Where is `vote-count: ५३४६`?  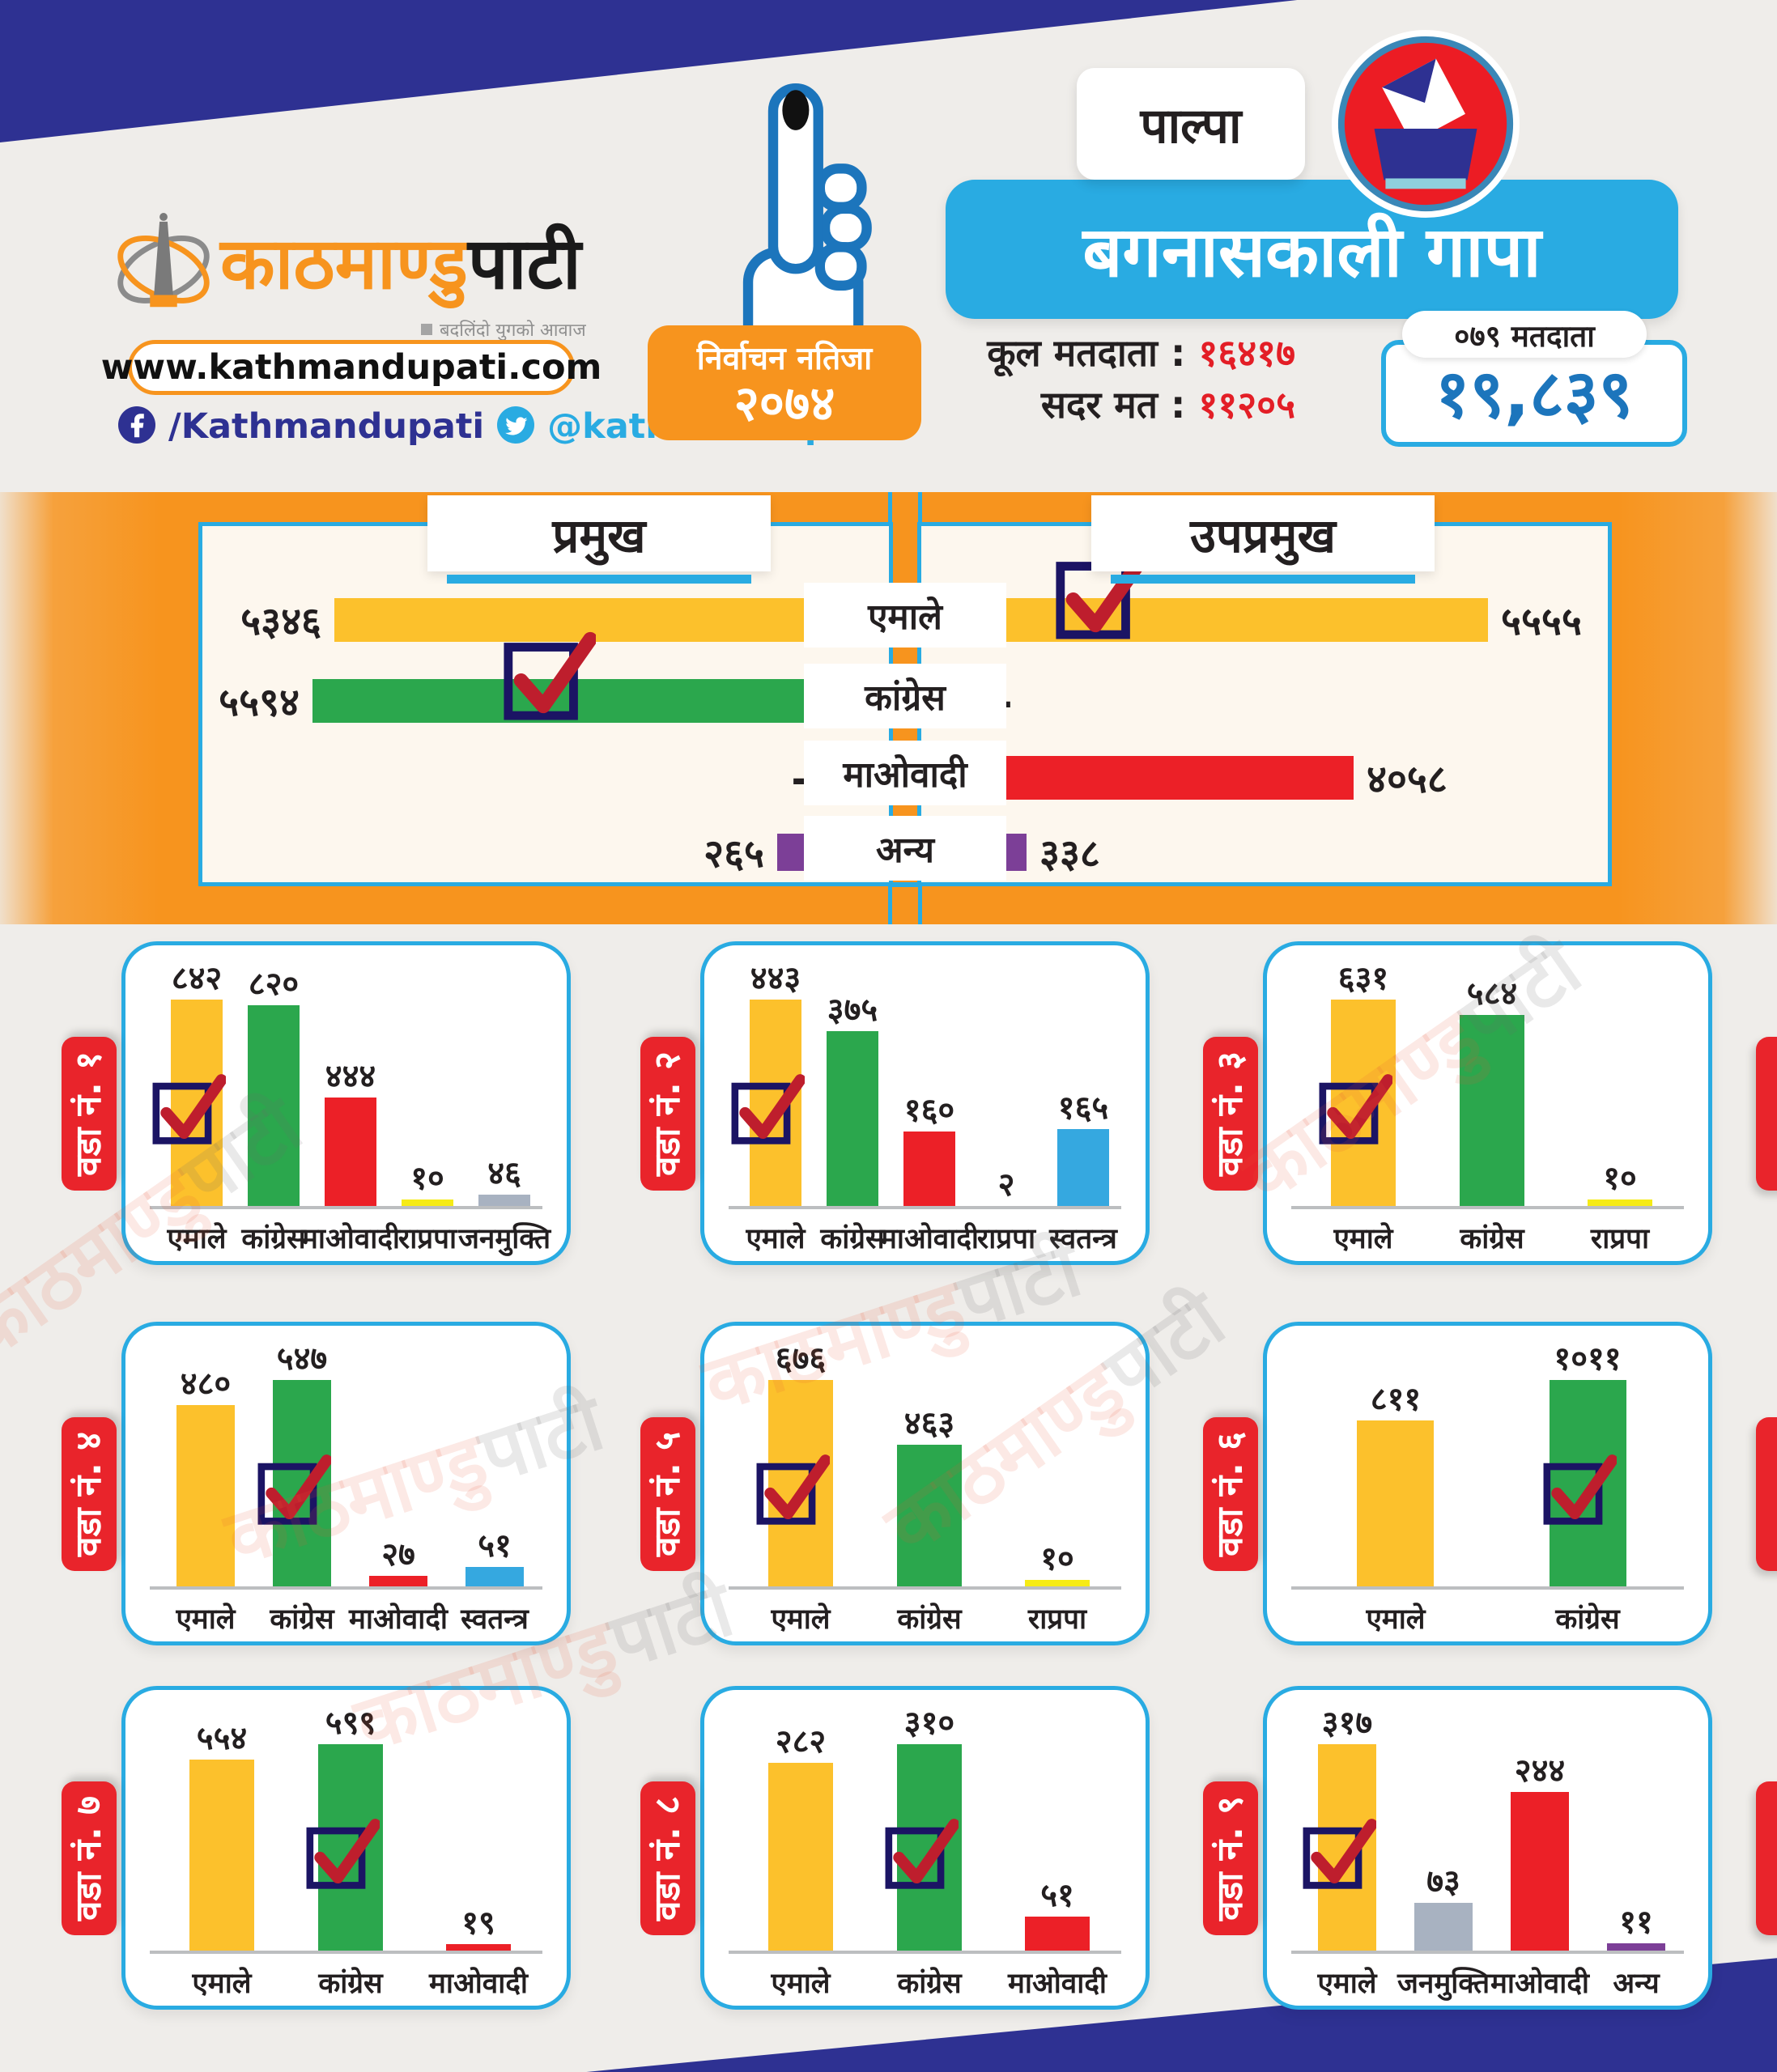
vote-count: ५३४६ is located at coordinates (280, 621).